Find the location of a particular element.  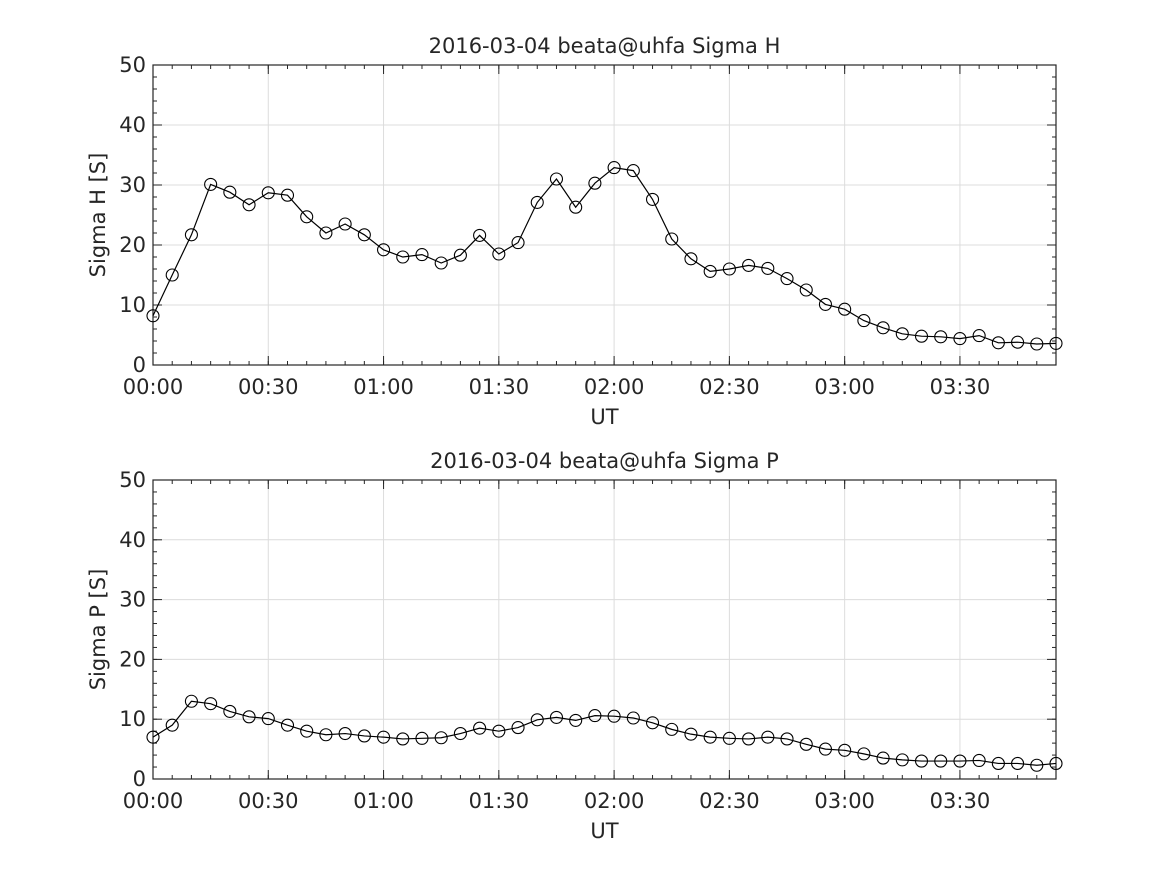

y-tick-label: 10 is located at coordinates (132, 305).